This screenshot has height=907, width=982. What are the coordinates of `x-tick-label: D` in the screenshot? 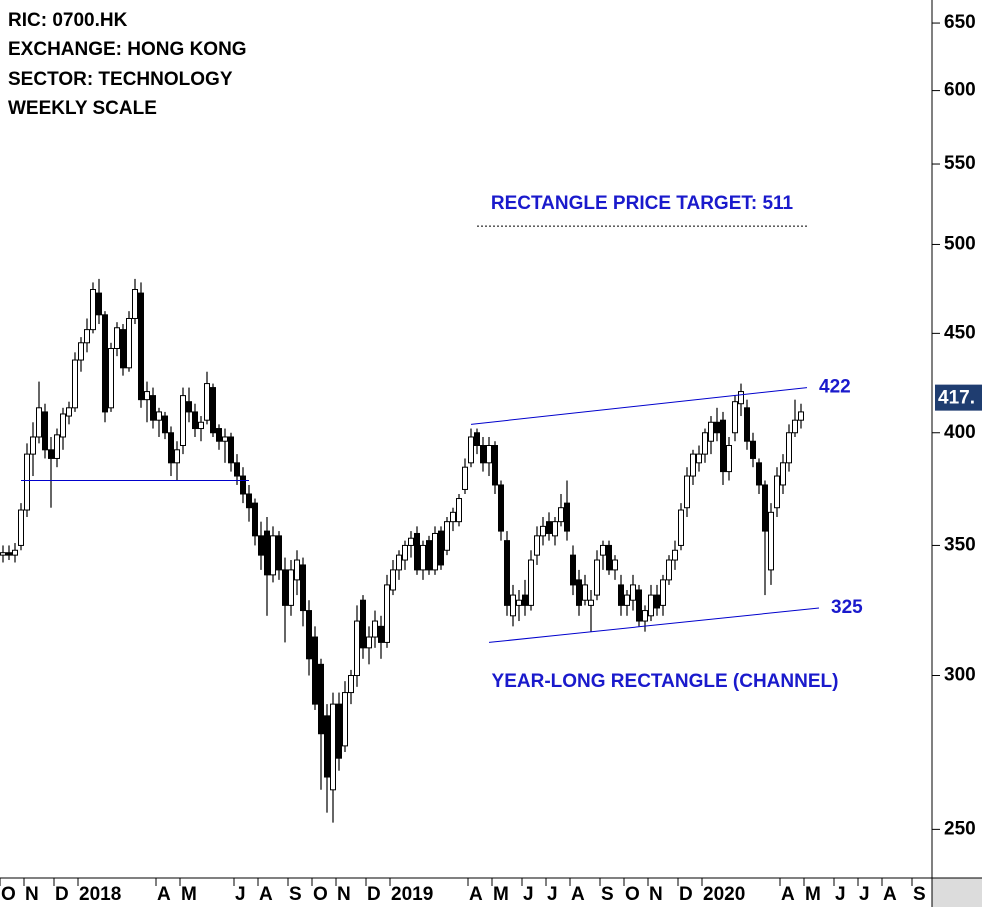 It's located at (374, 894).